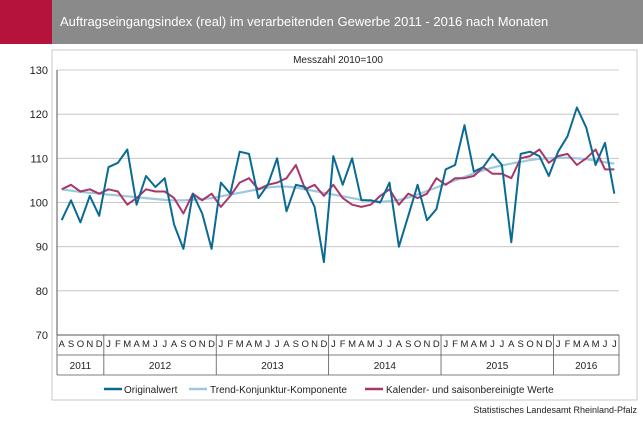 The width and height of the screenshot is (643, 422). What do you see at coordinates (586, 366) in the screenshot?
I see `year-label: 2016` at bounding box center [586, 366].